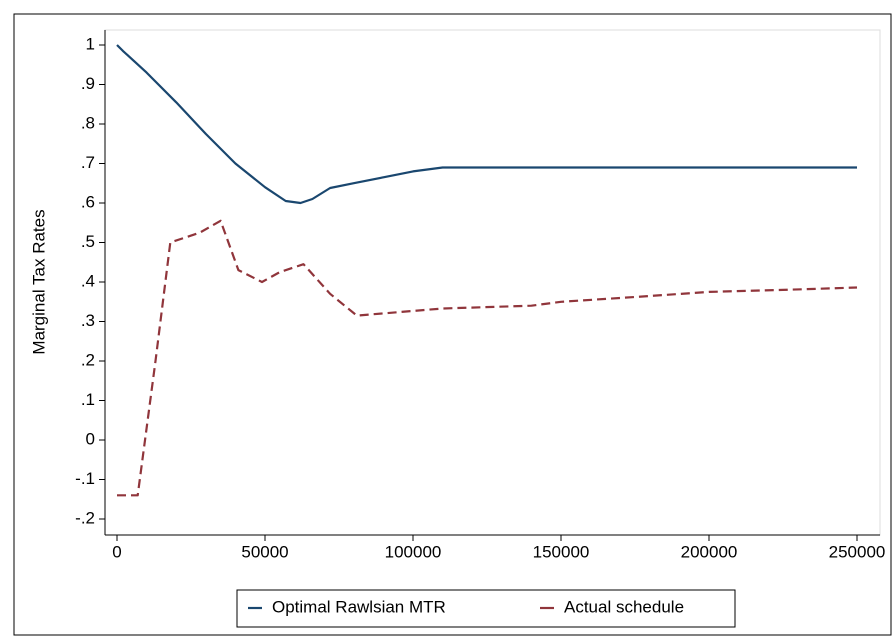 Image resolution: width=895 pixels, height=637 pixels. What do you see at coordinates (88, 122) in the screenshot?
I see `y-tick-label: .8` at bounding box center [88, 122].